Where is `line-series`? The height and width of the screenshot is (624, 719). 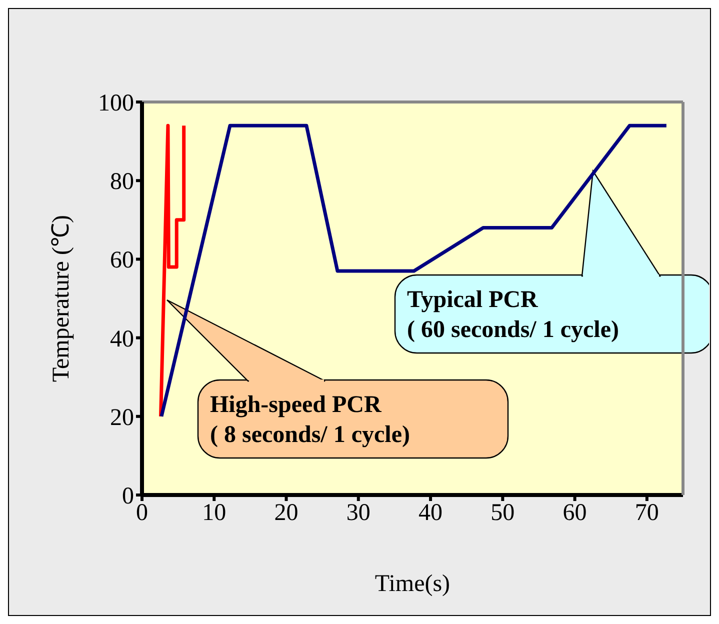
line-series is located at coordinates (172, 271).